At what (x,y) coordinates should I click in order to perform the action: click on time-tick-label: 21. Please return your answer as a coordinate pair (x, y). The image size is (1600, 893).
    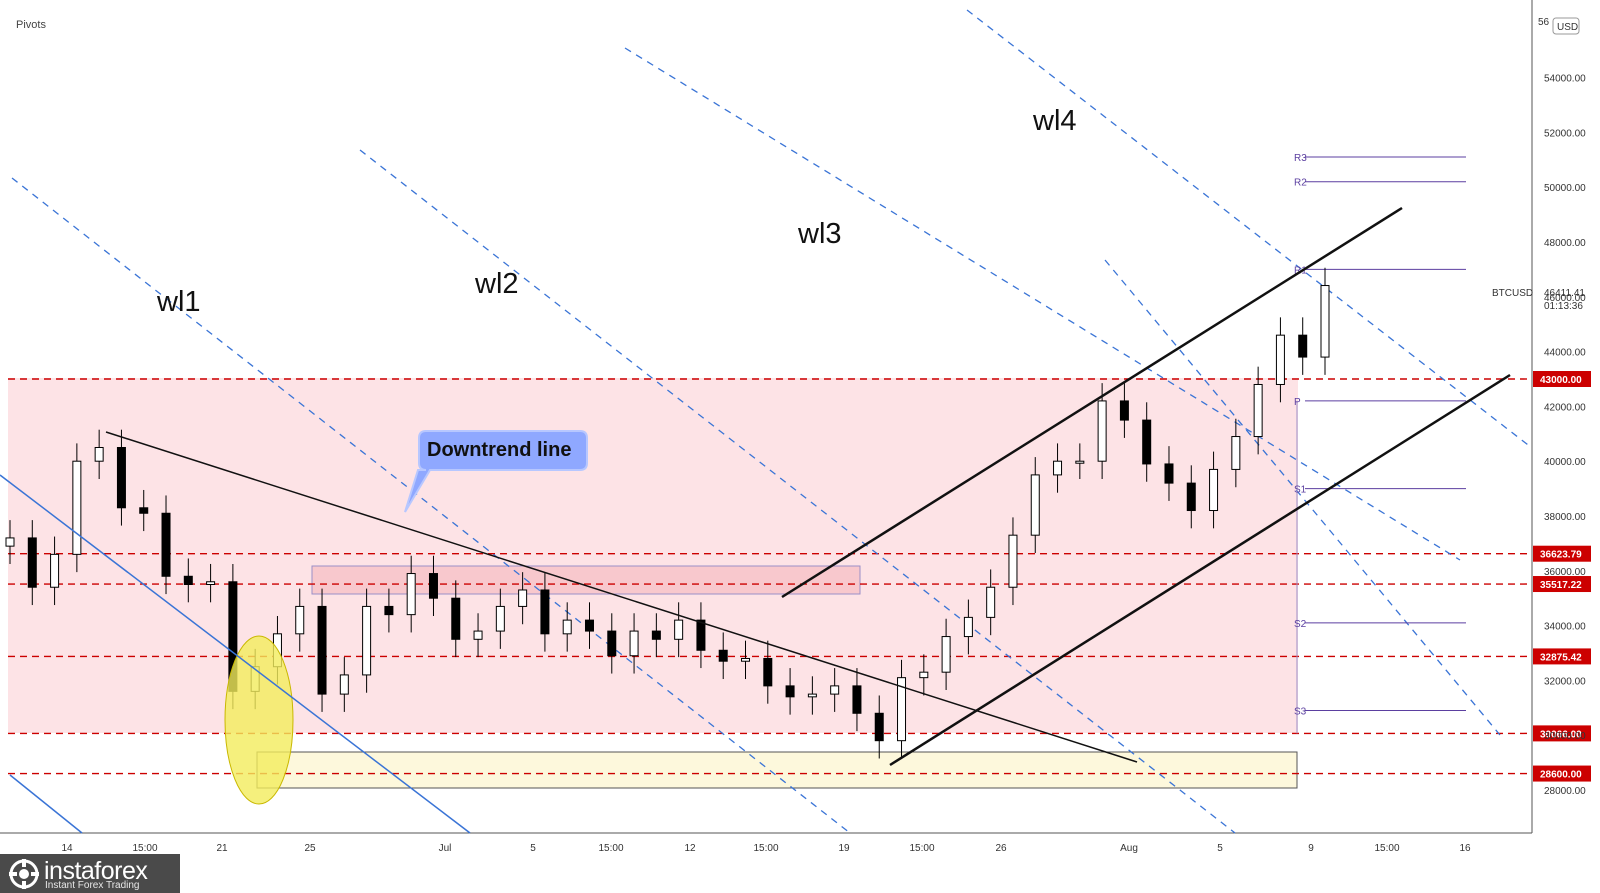
    Looking at the image, I should click on (222, 848).